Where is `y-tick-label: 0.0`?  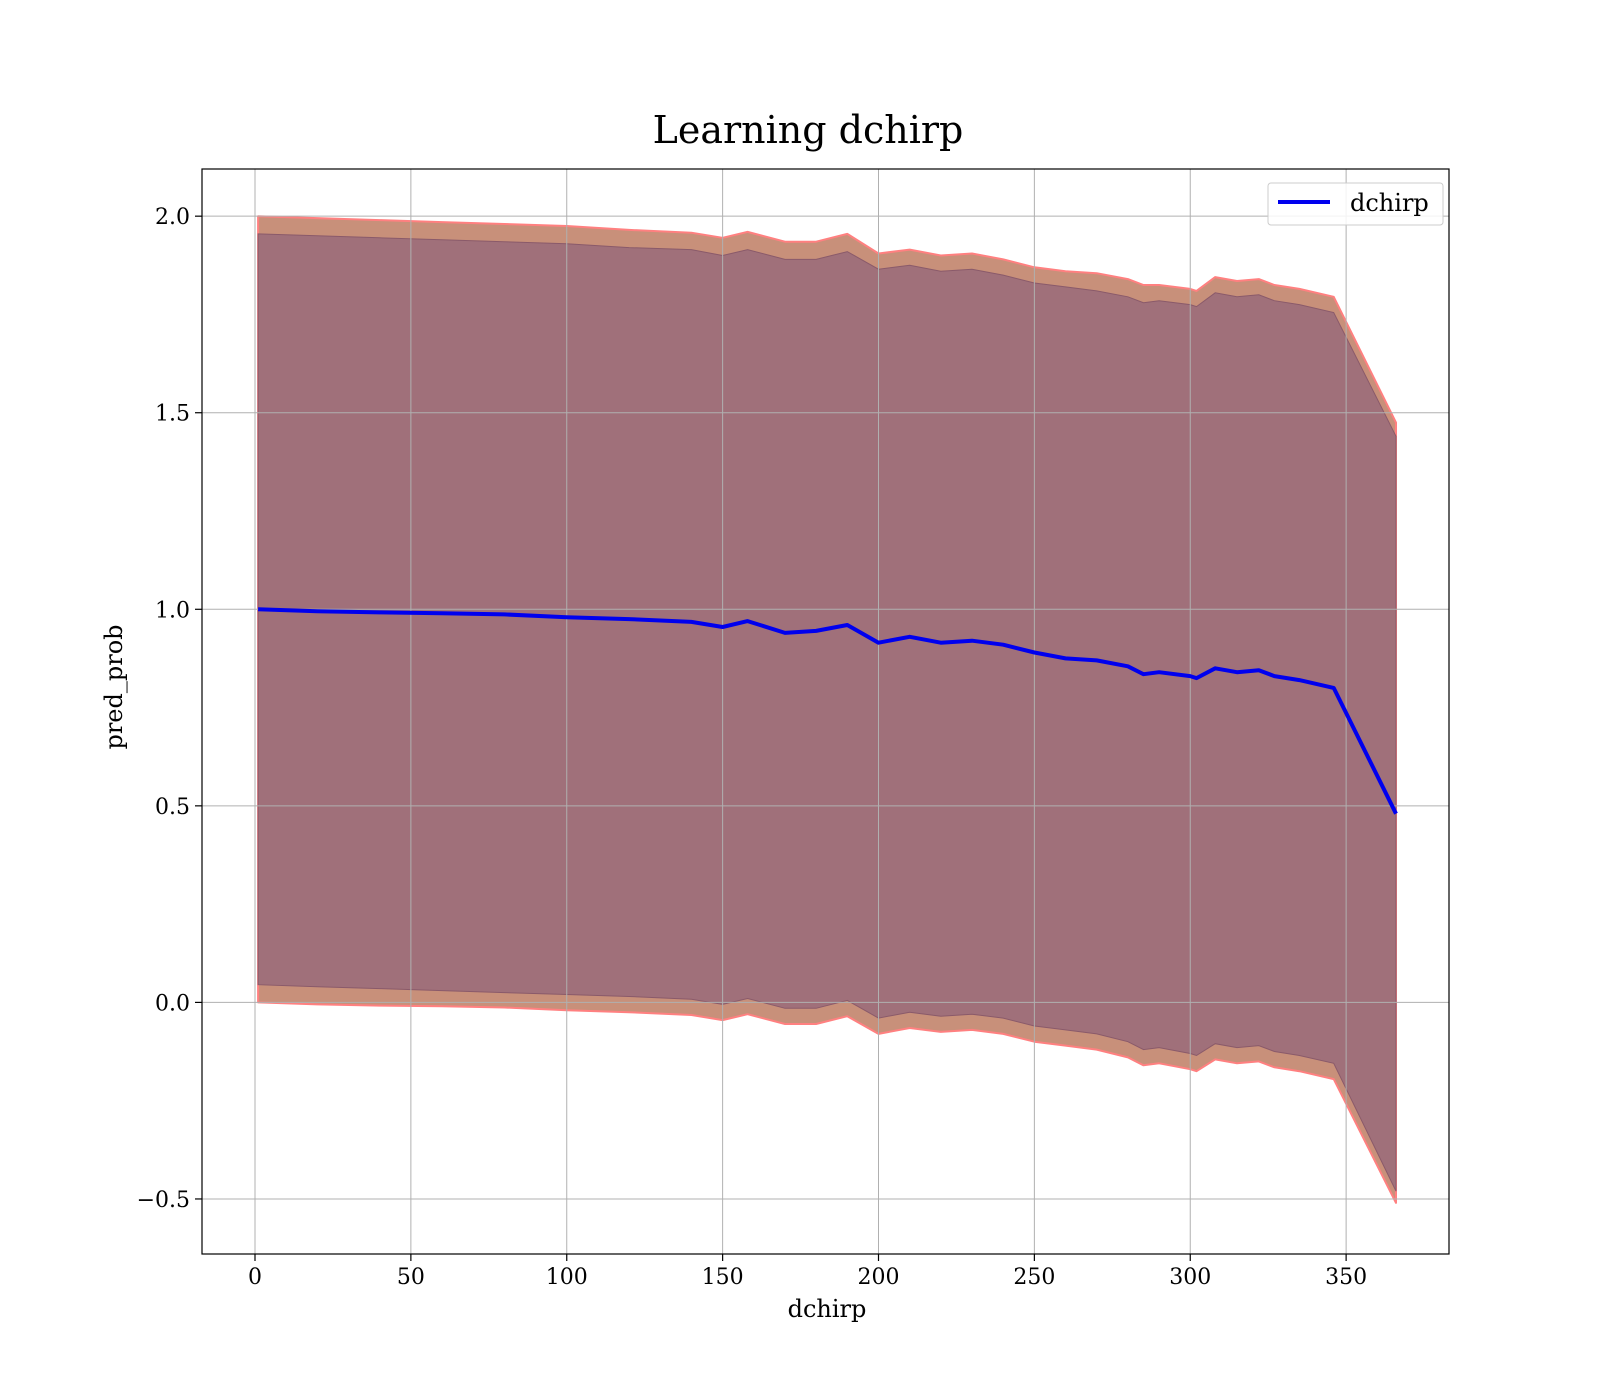 y-tick-label: 0.0 is located at coordinates (172, 1003).